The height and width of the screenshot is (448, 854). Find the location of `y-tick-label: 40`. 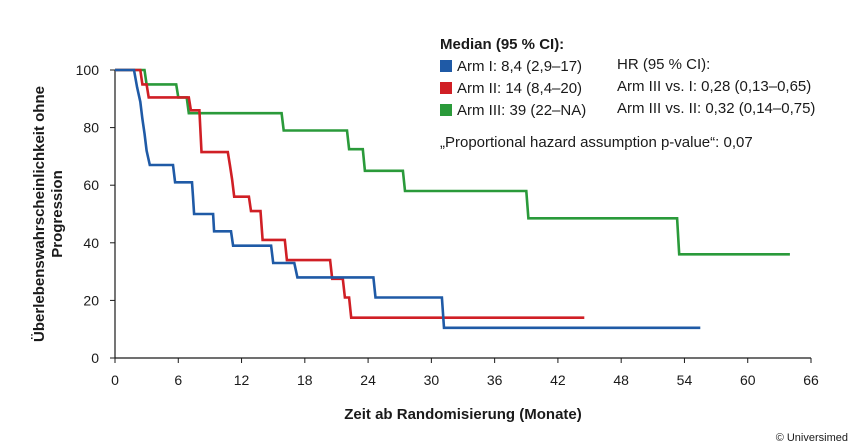

y-tick-label: 40 is located at coordinates (91, 243).